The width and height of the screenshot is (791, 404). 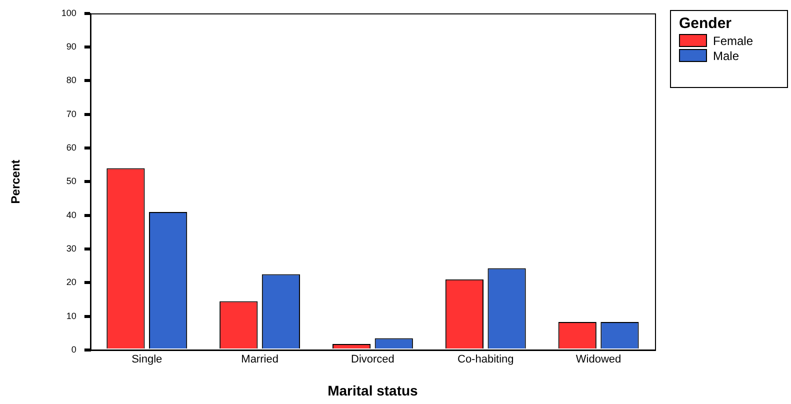 I want to click on y-tick-label: 80, so click(x=71, y=80).